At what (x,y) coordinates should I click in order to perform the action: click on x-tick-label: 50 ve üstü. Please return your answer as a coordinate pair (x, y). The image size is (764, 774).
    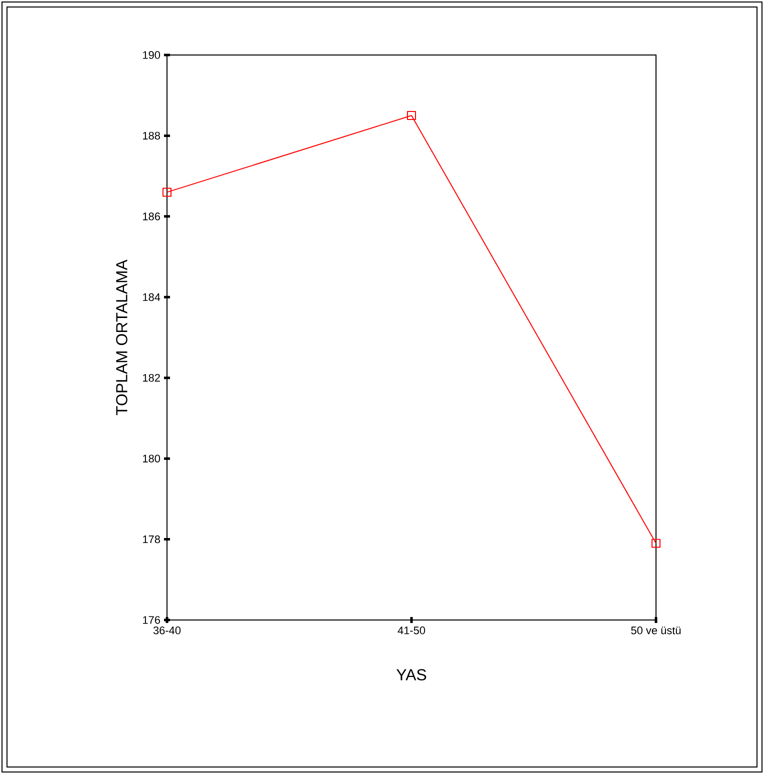
    Looking at the image, I should click on (656, 630).